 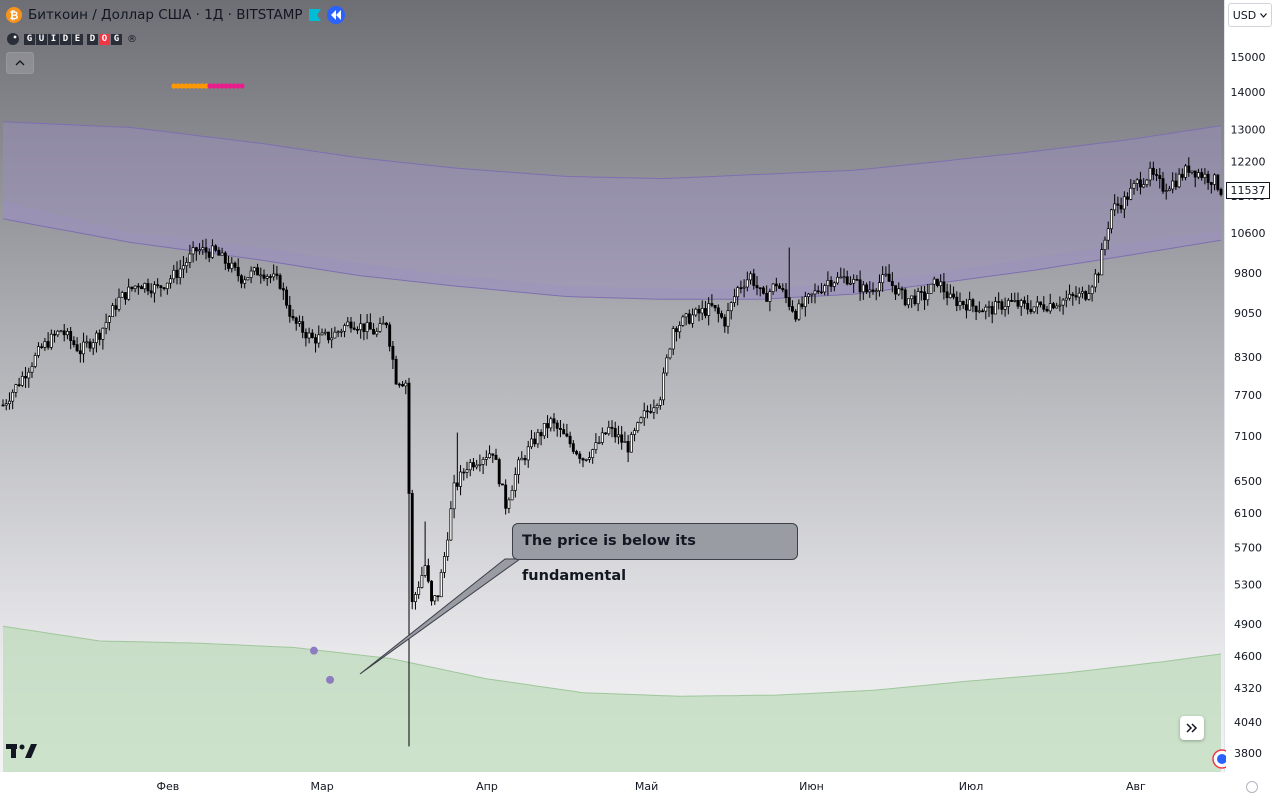 I want to click on price-axis, so click(x=1250, y=386).